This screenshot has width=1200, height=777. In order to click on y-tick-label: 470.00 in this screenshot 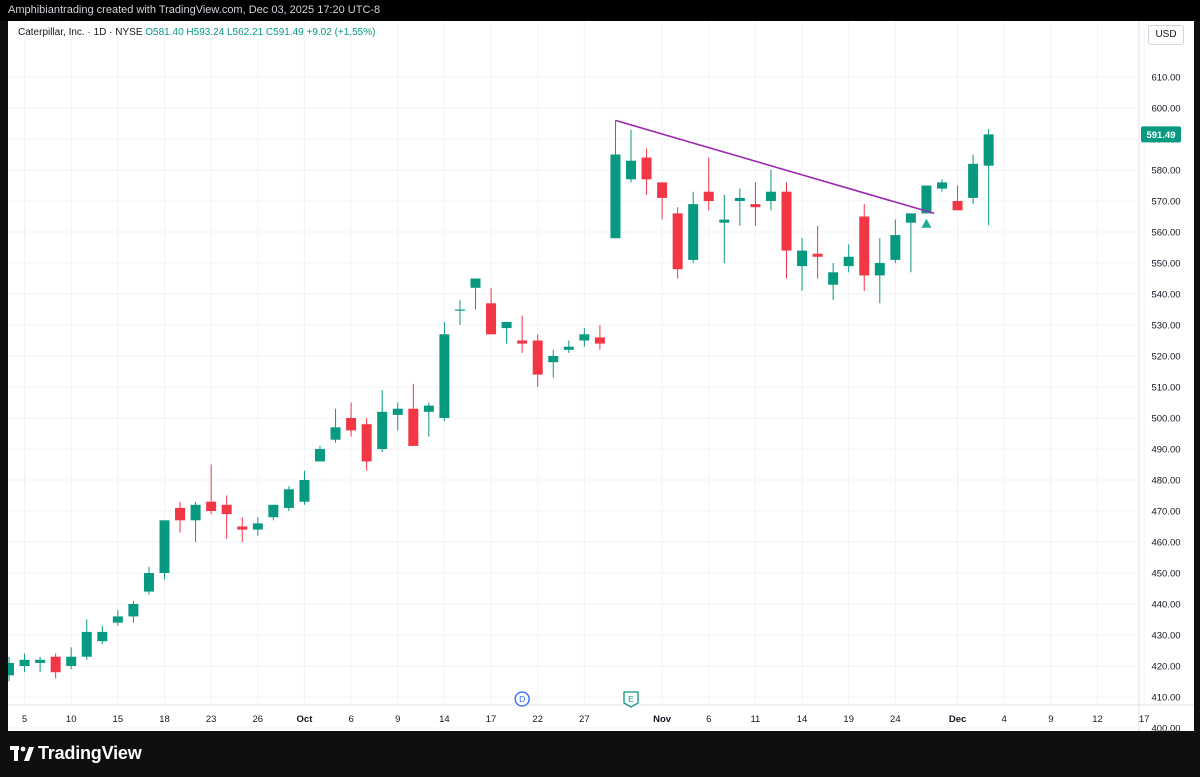, I will do `click(1165, 512)`.